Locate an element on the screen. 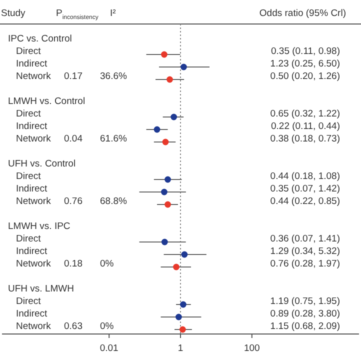  annotation: 1.23 (0.25, 6.50) is located at coordinates (305, 64).